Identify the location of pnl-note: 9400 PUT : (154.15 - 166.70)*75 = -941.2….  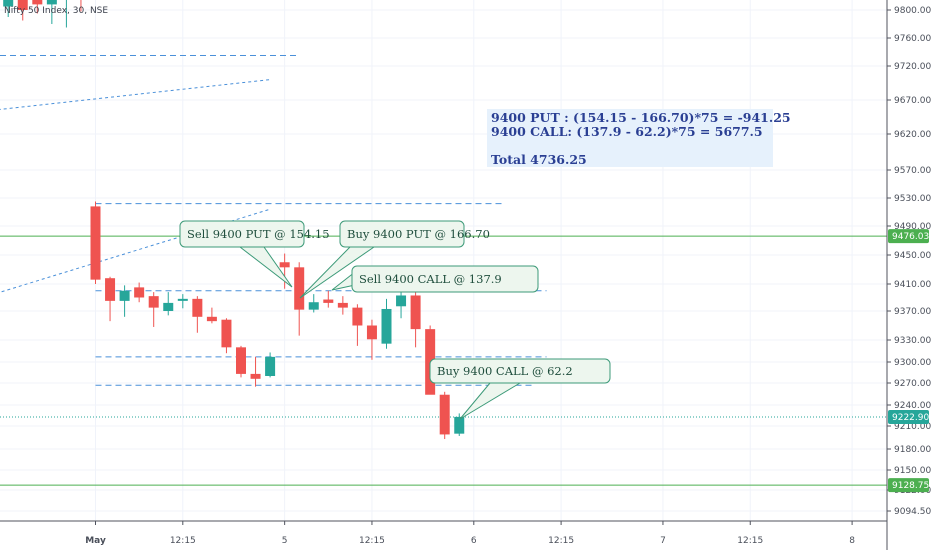
(639, 138).